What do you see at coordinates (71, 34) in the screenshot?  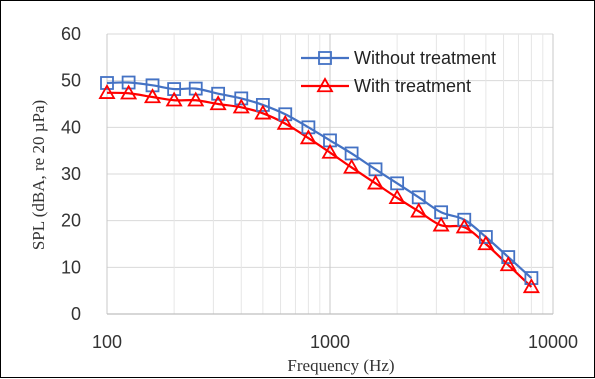 I see `y-tick-label: 60` at bounding box center [71, 34].